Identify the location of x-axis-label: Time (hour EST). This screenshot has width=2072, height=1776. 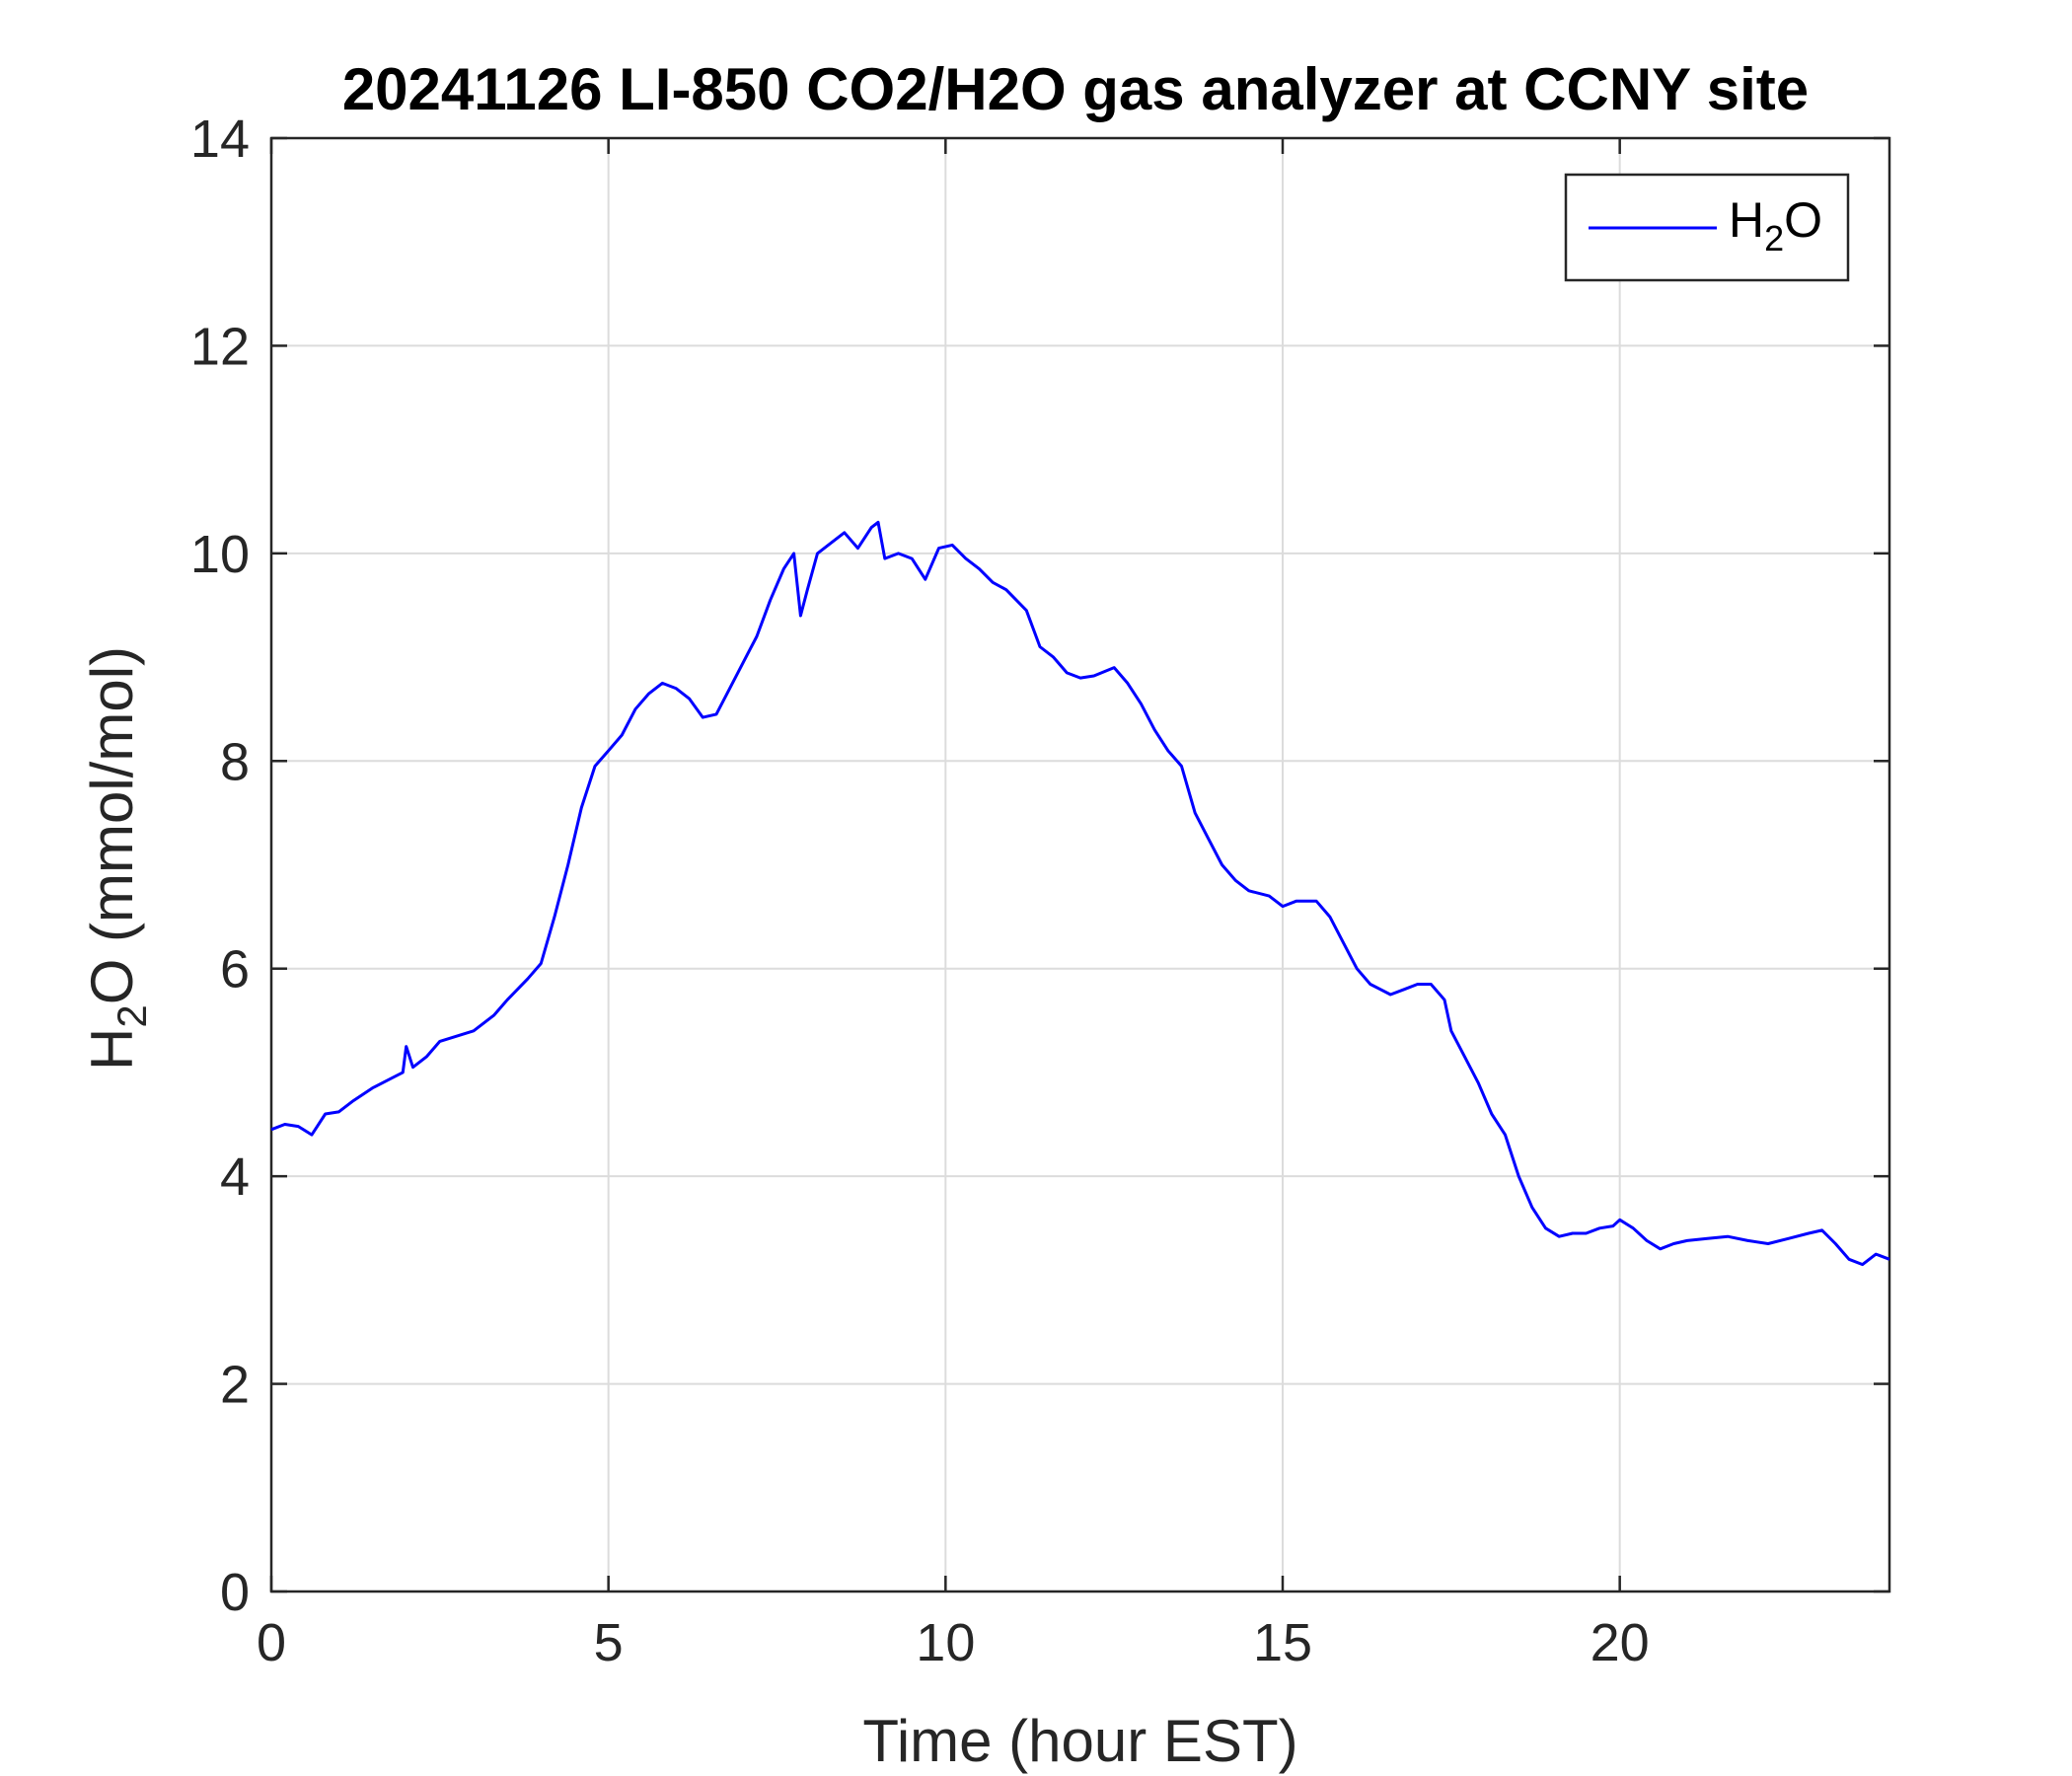
(1079, 1741).